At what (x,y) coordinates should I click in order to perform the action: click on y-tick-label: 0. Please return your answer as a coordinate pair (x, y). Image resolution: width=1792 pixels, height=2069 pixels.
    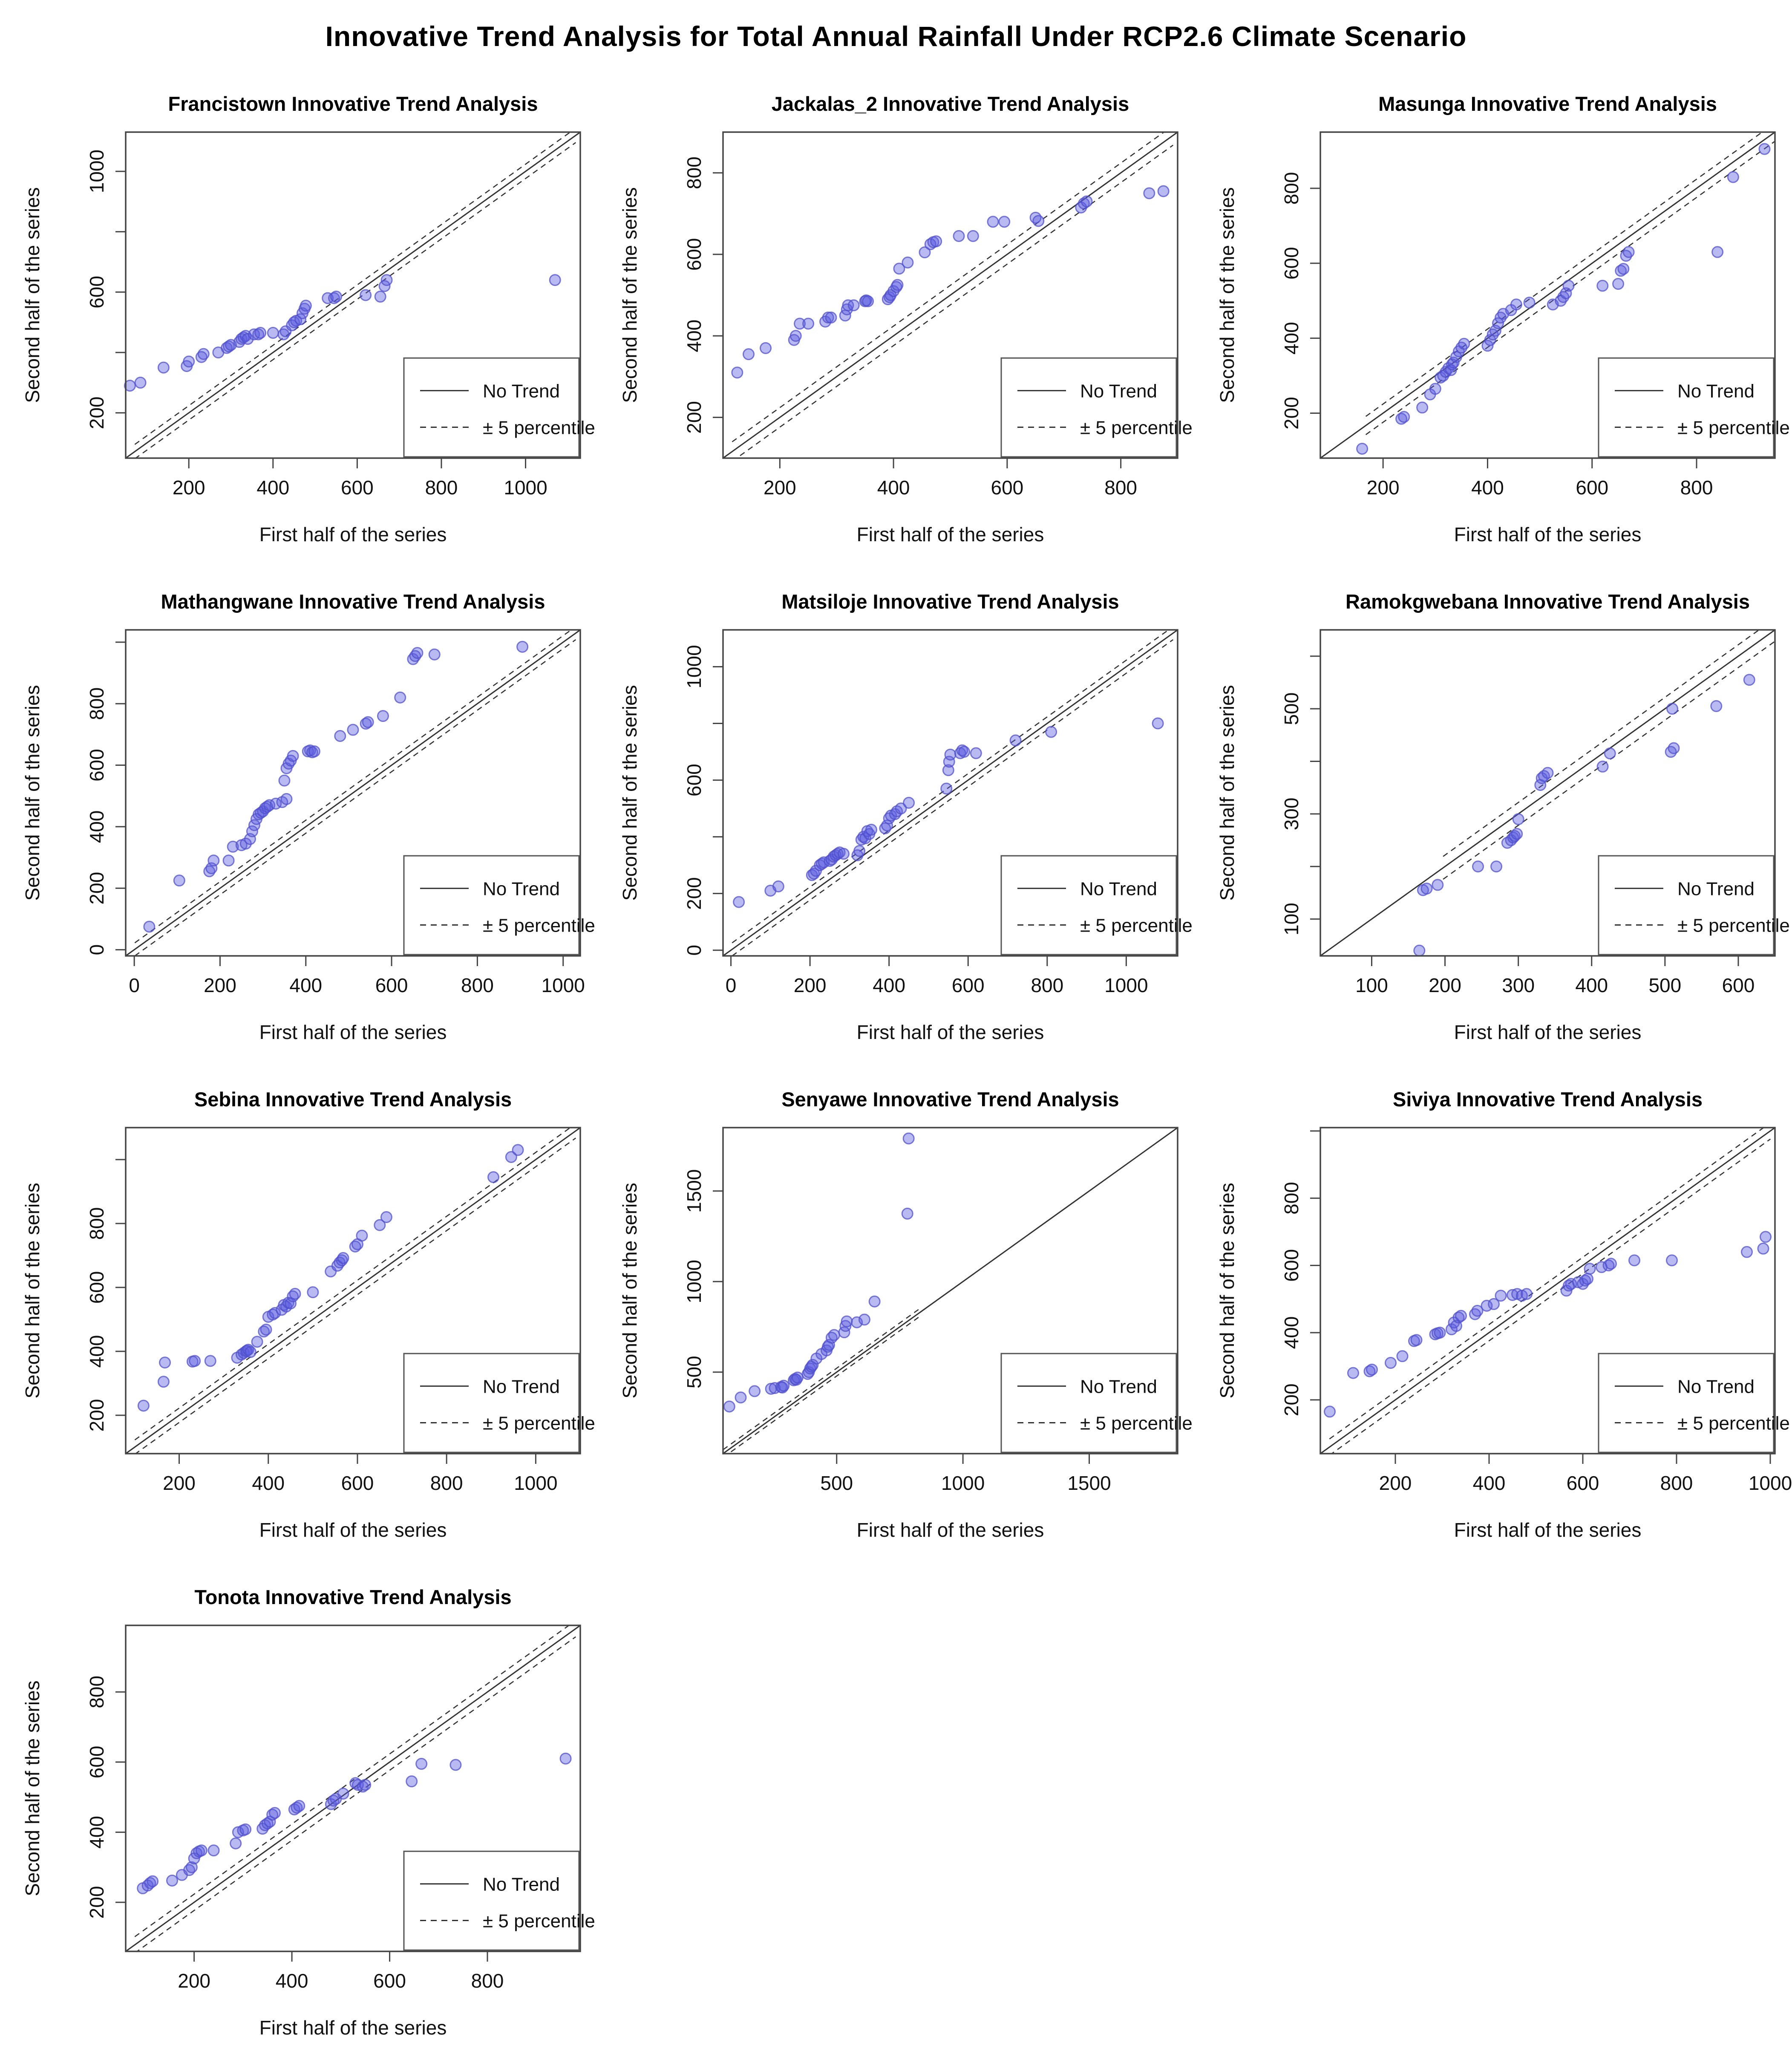
    Looking at the image, I should click on (694, 950).